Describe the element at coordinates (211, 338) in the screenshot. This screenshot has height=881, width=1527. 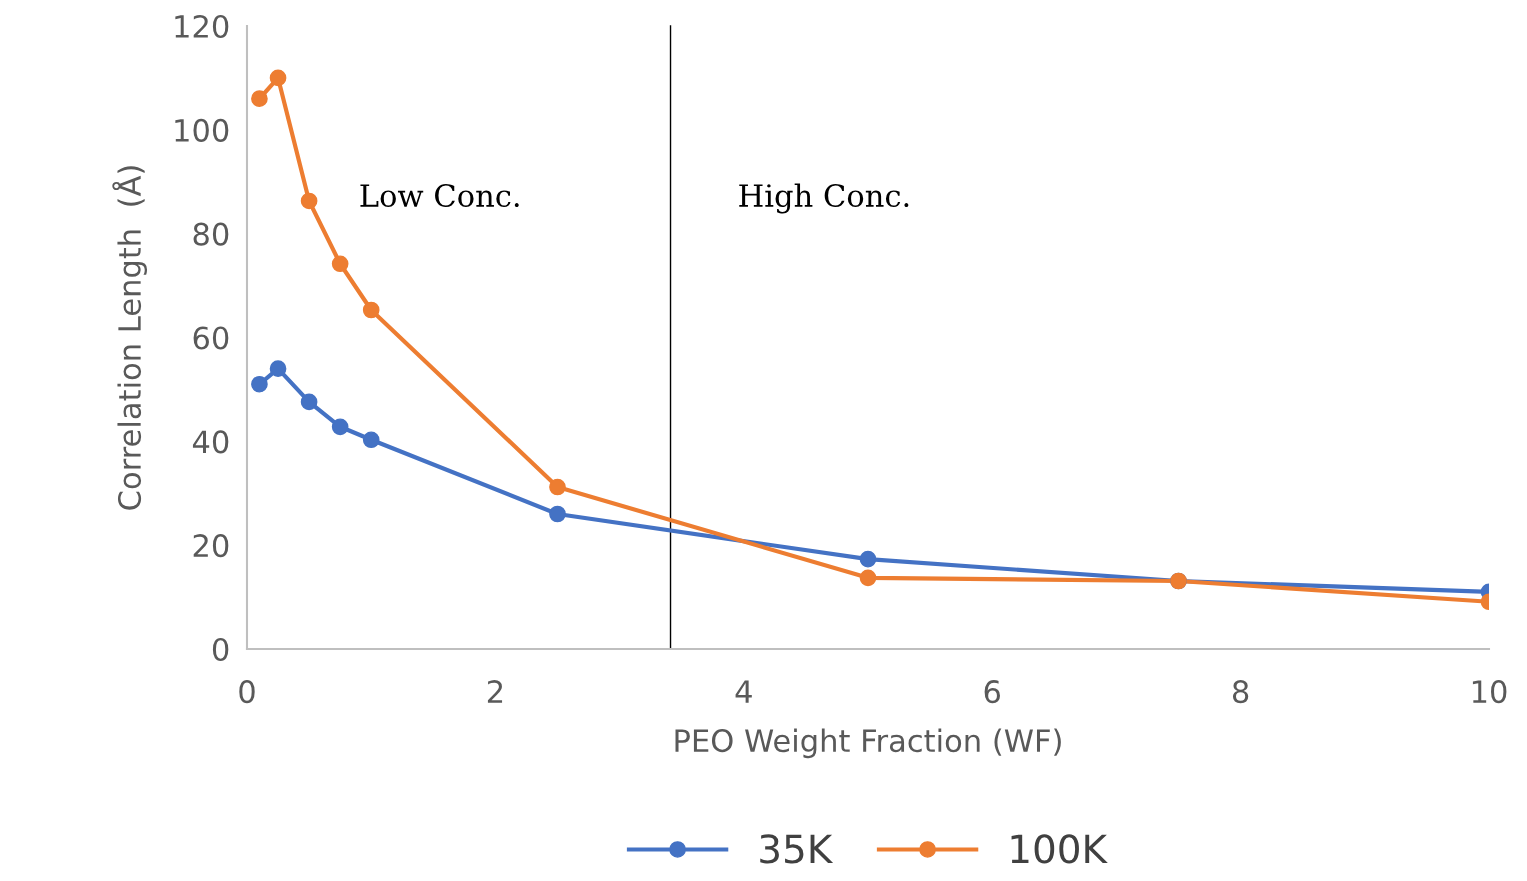
I see `y-tick-label: 60` at that location.